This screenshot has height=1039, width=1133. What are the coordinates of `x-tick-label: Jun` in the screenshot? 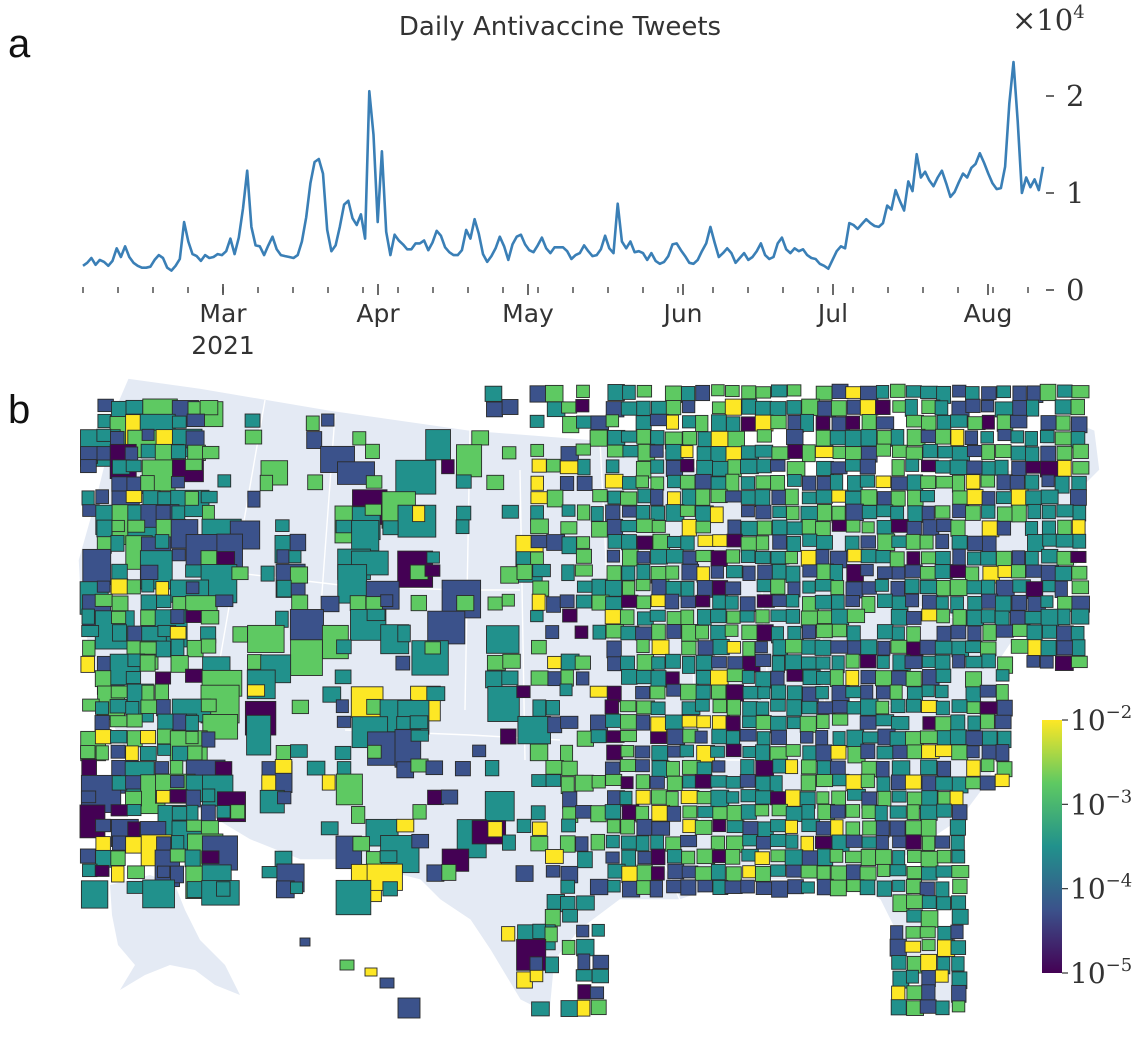 It's located at (681, 313).